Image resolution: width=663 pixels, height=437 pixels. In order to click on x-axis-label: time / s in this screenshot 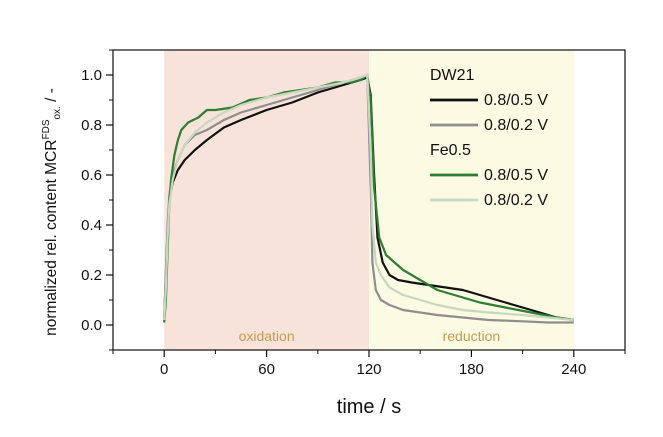, I will do `click(369, 407)`.